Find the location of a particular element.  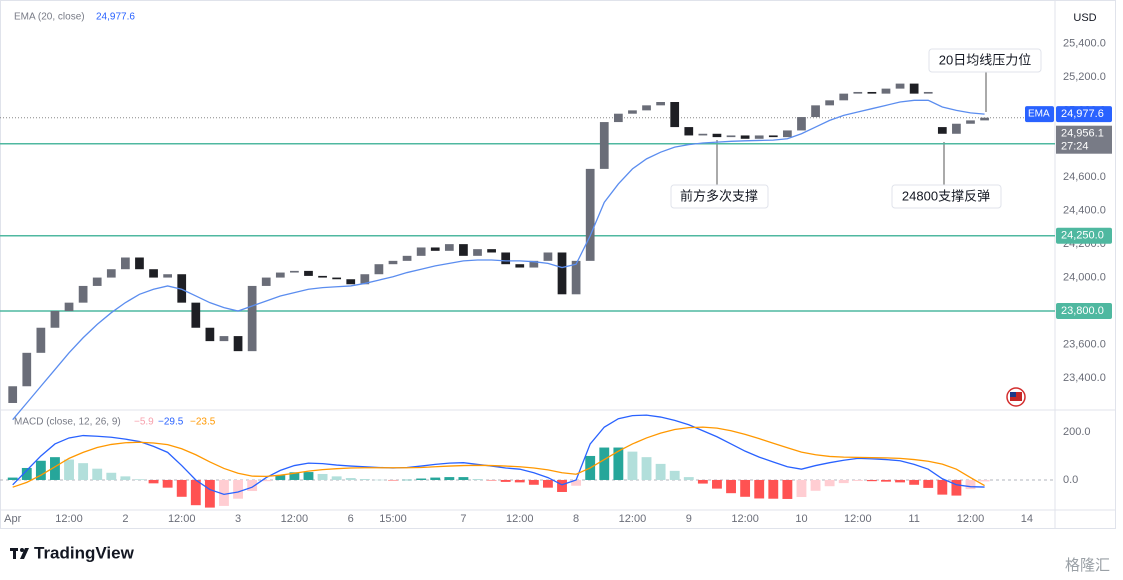

logo: TradingView is located at coordinates (72, 552).